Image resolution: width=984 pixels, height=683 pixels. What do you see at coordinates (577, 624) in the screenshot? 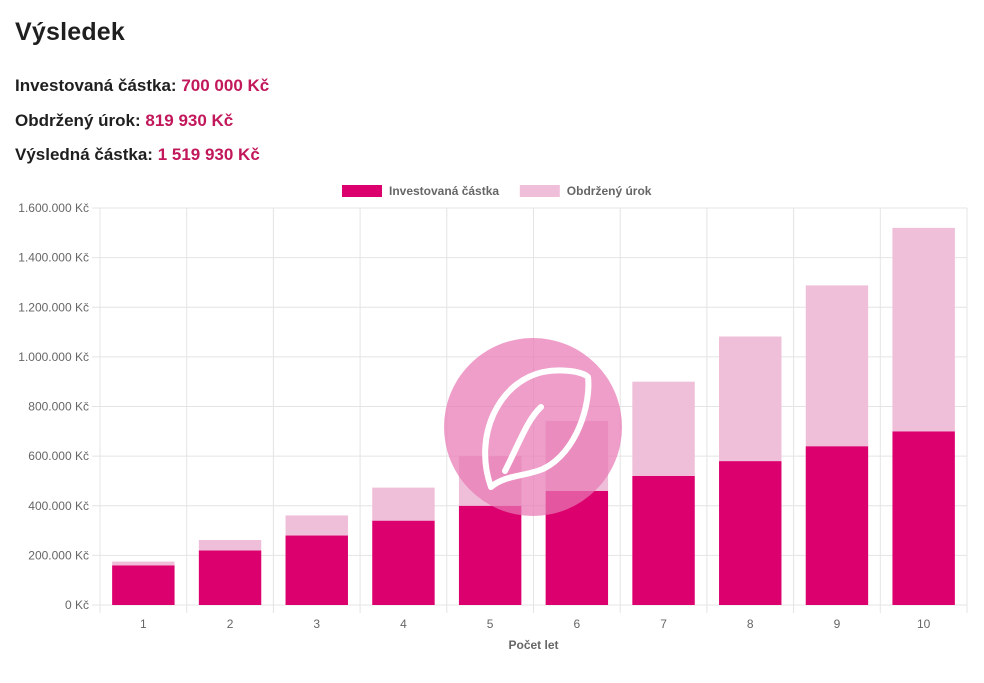
I see `x-tick-label: 6` at bounding box center [577, 624].